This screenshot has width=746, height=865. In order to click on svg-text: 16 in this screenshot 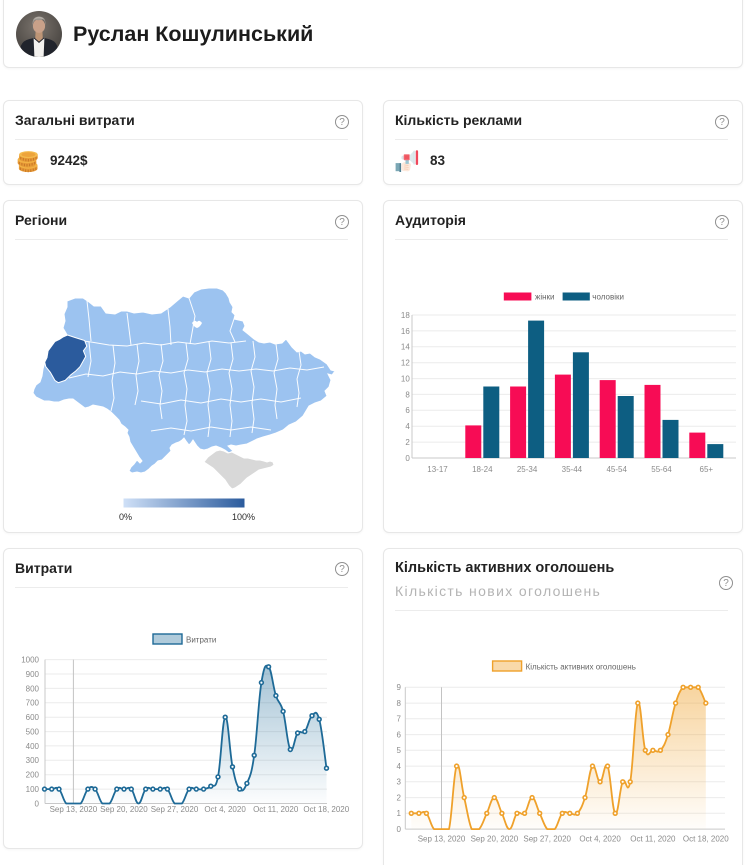, I will do `click(405, 331)`.